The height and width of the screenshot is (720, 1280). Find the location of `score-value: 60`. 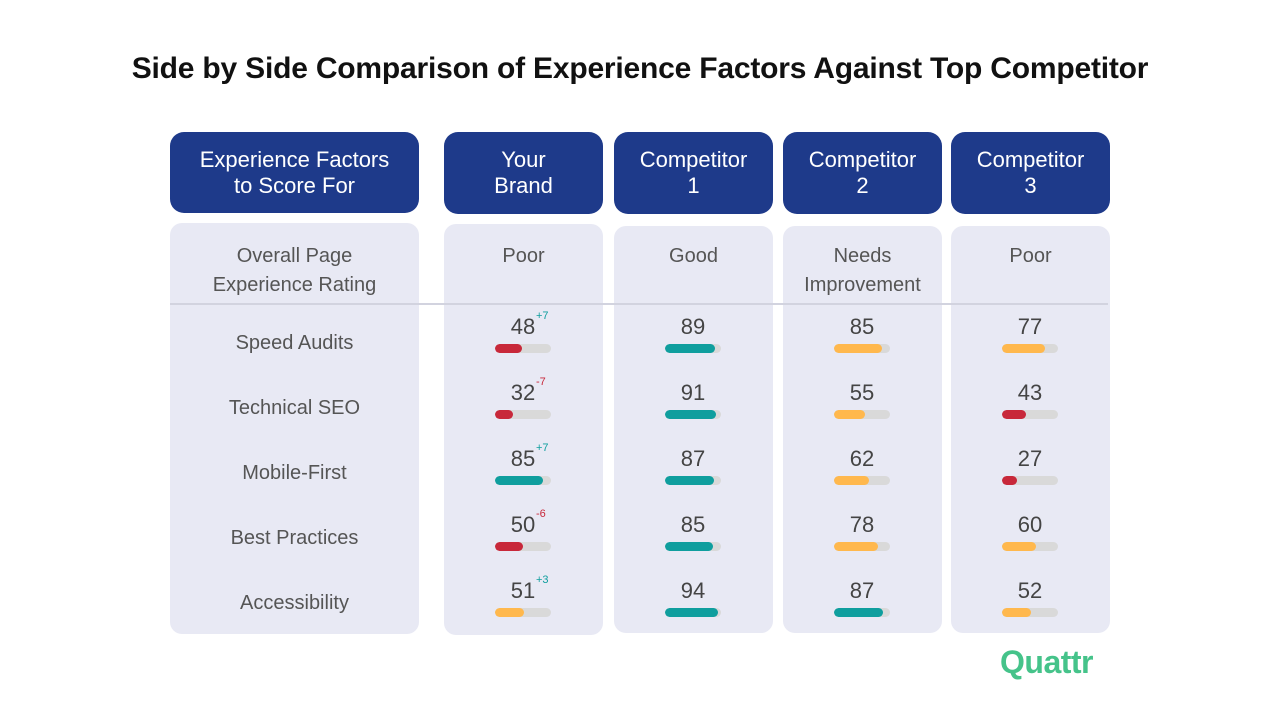

score-value: 60 is located at coordinates (1030, 524).